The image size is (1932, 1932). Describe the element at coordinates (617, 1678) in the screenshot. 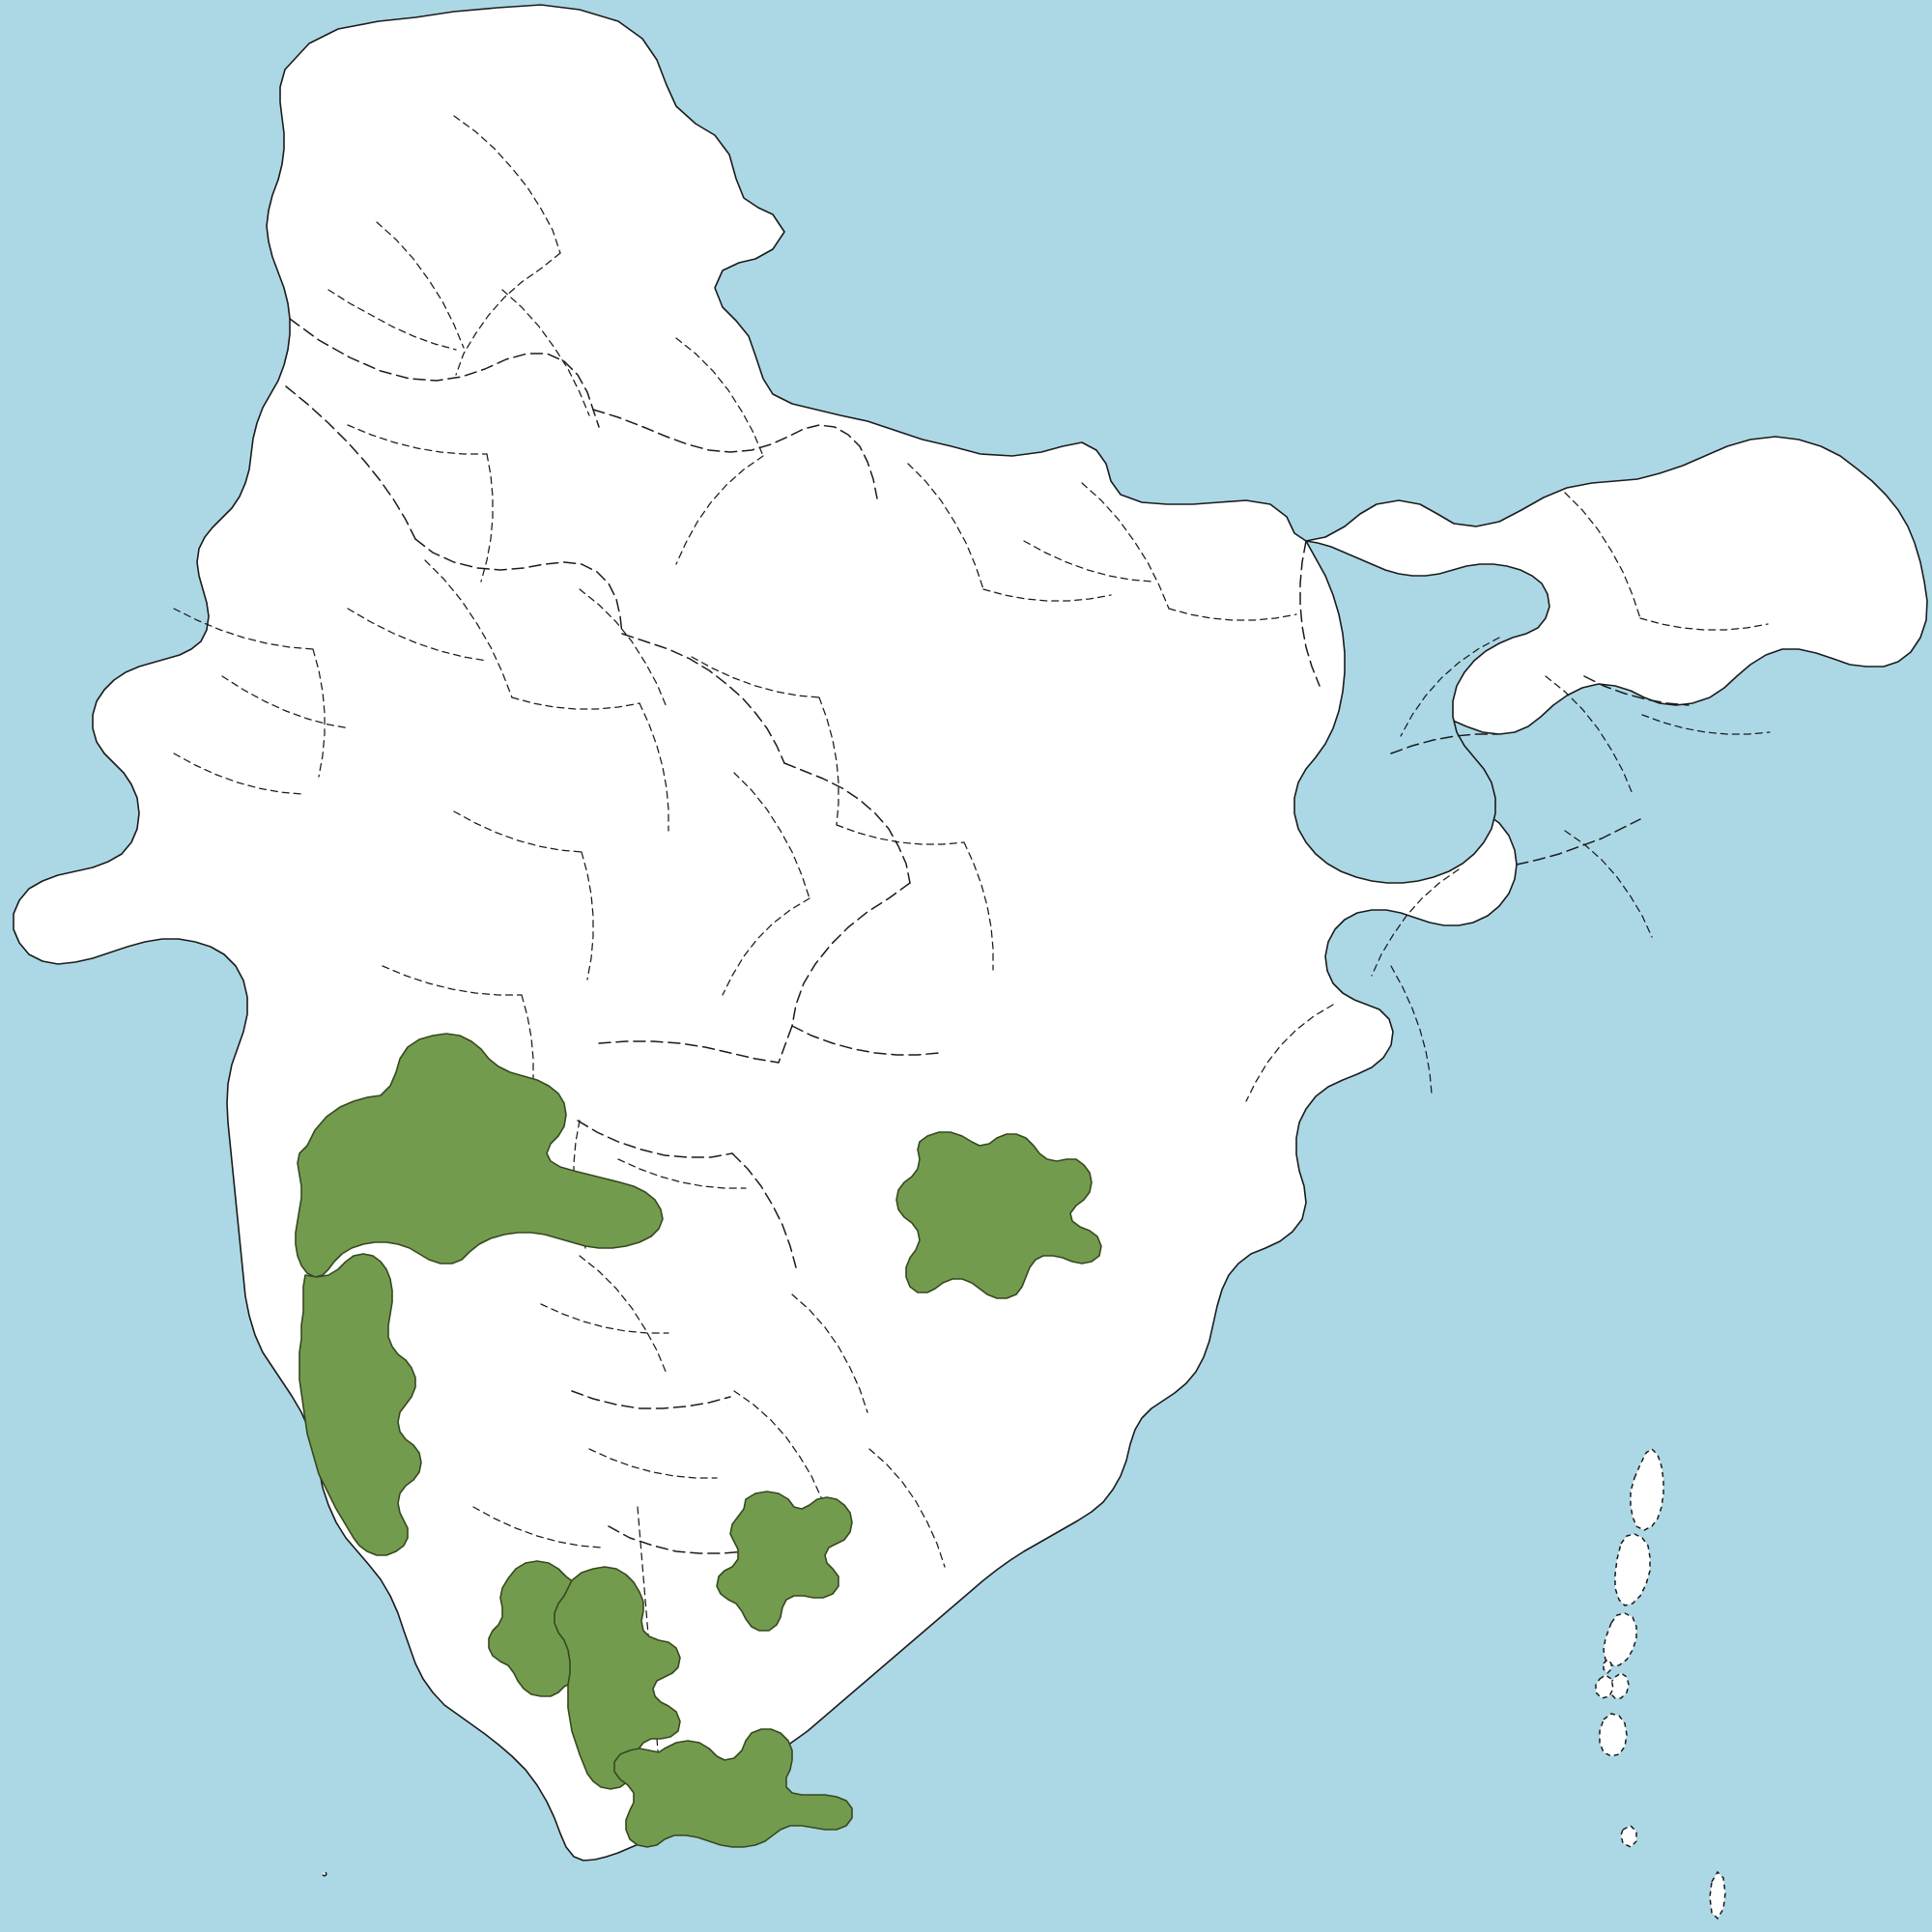

I see `highlight-district-nilgiri-east` at that location.